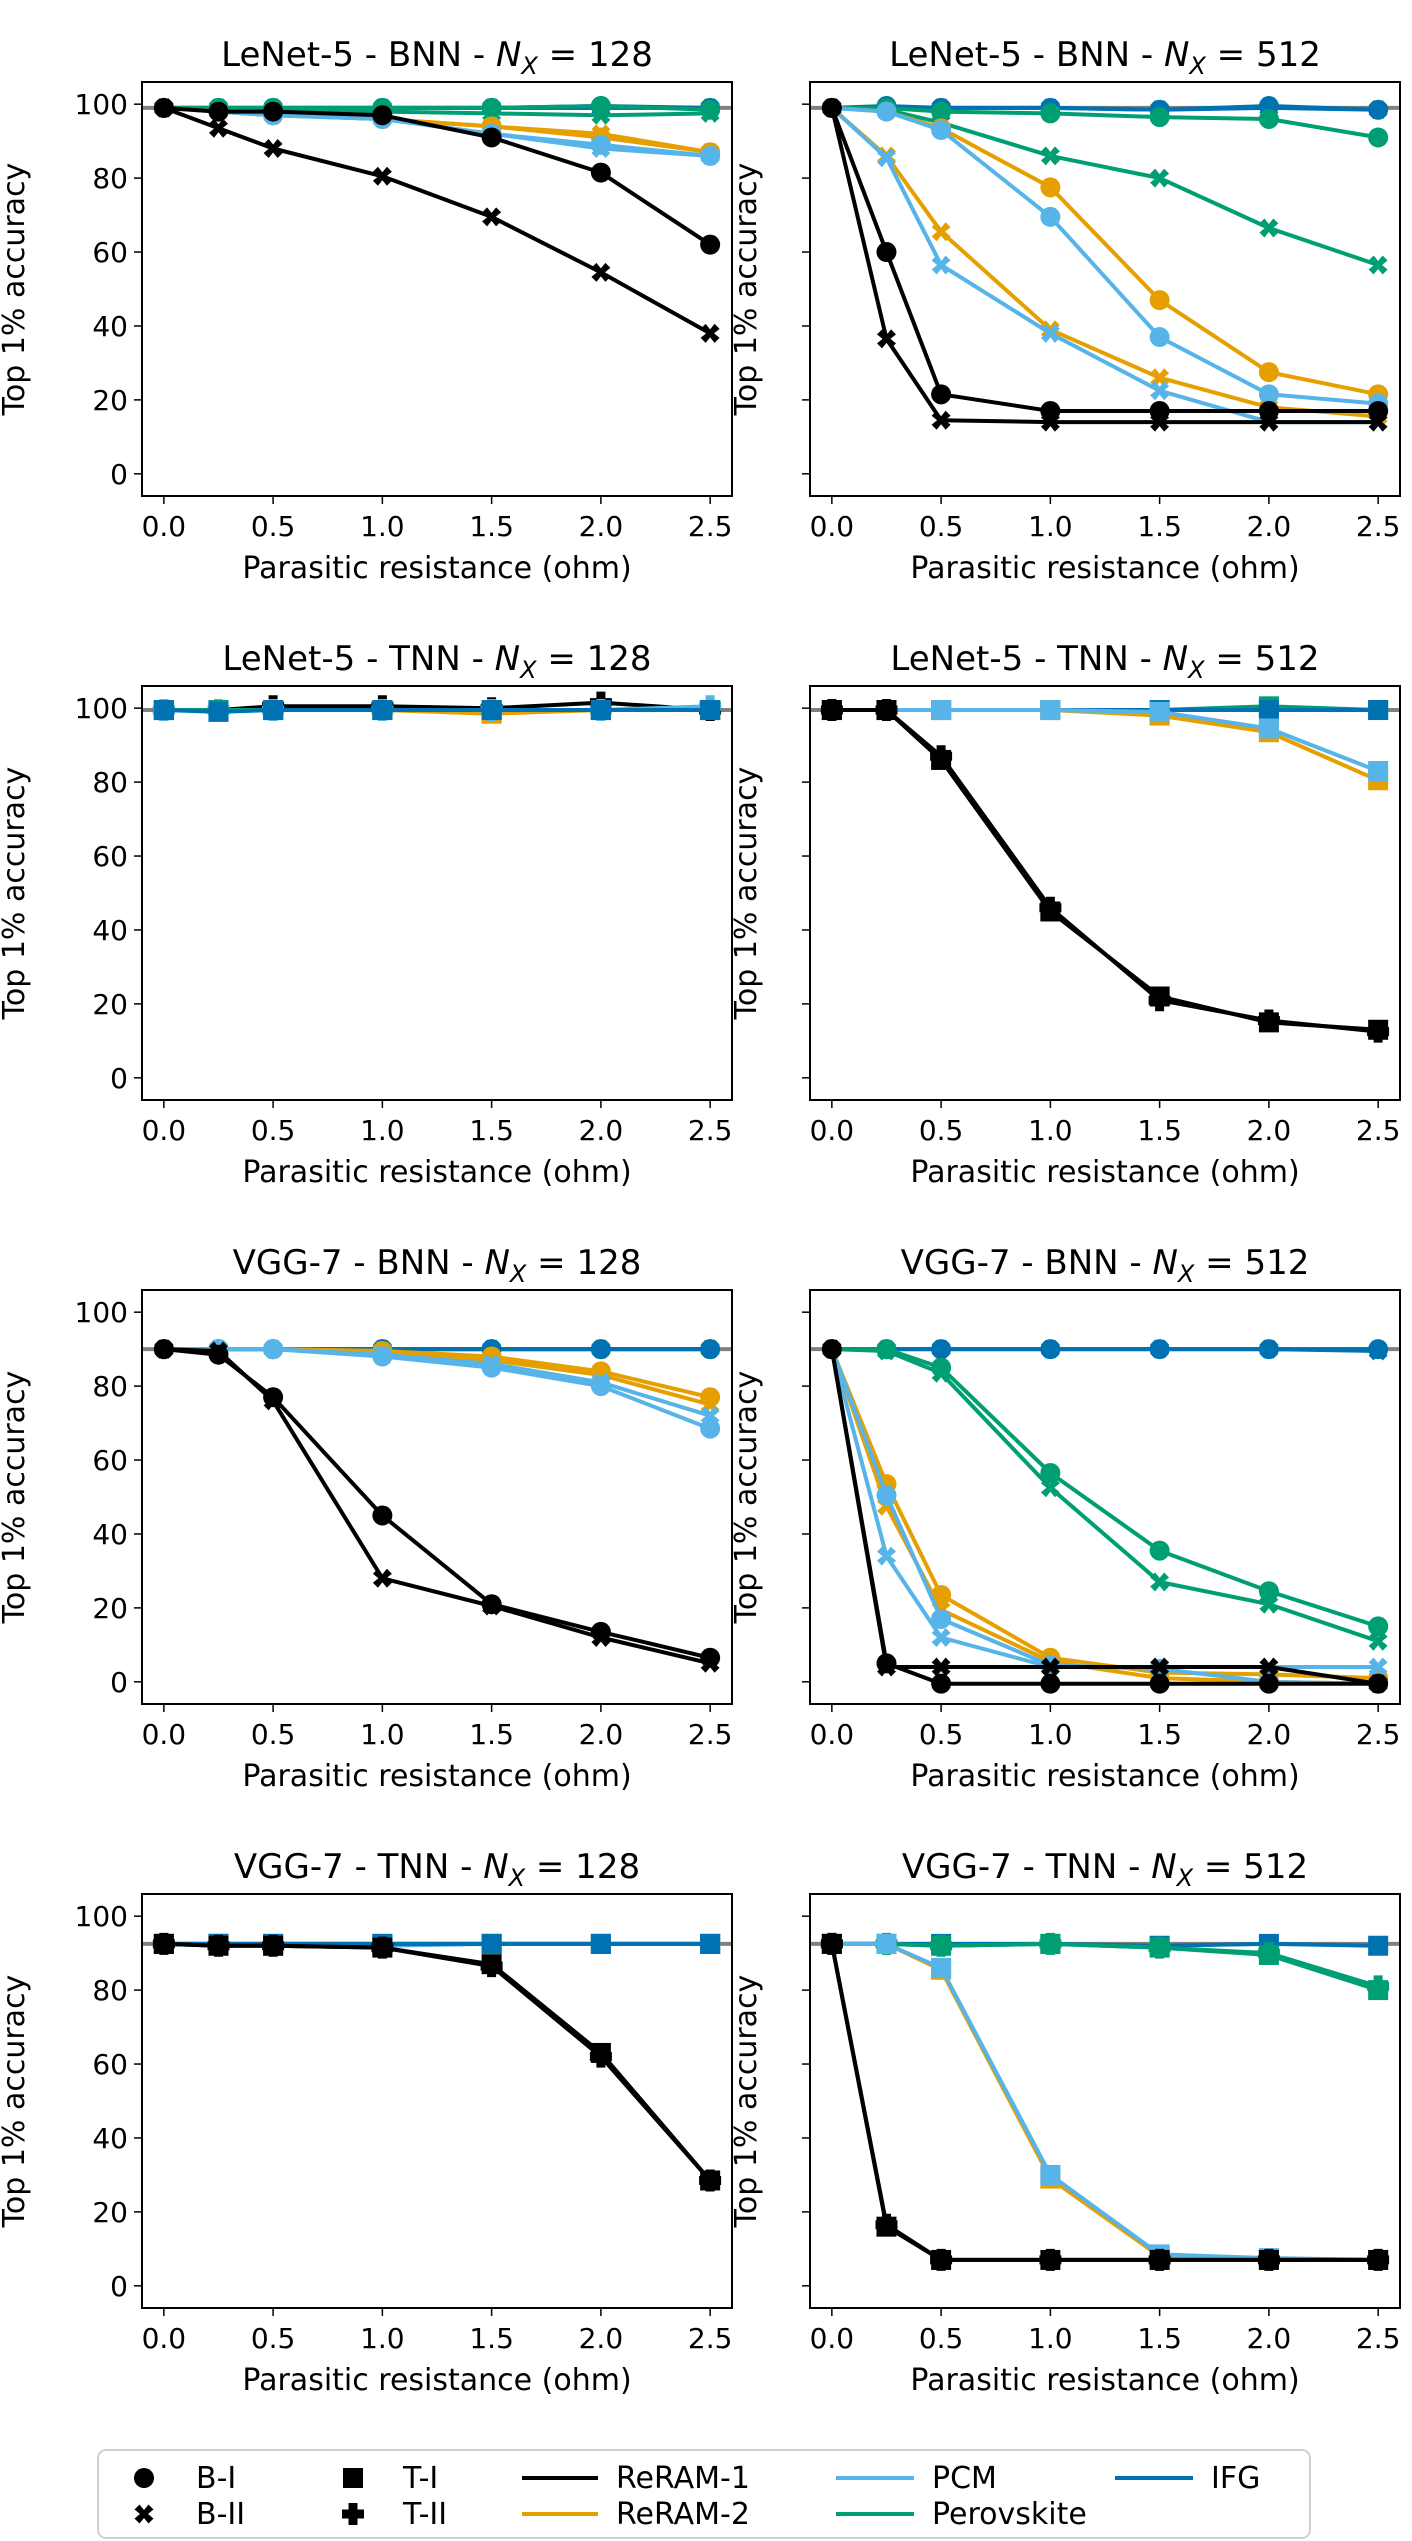  I want to click on legend-entry-reram-2: ReRAM-2, so click(636, 2514).